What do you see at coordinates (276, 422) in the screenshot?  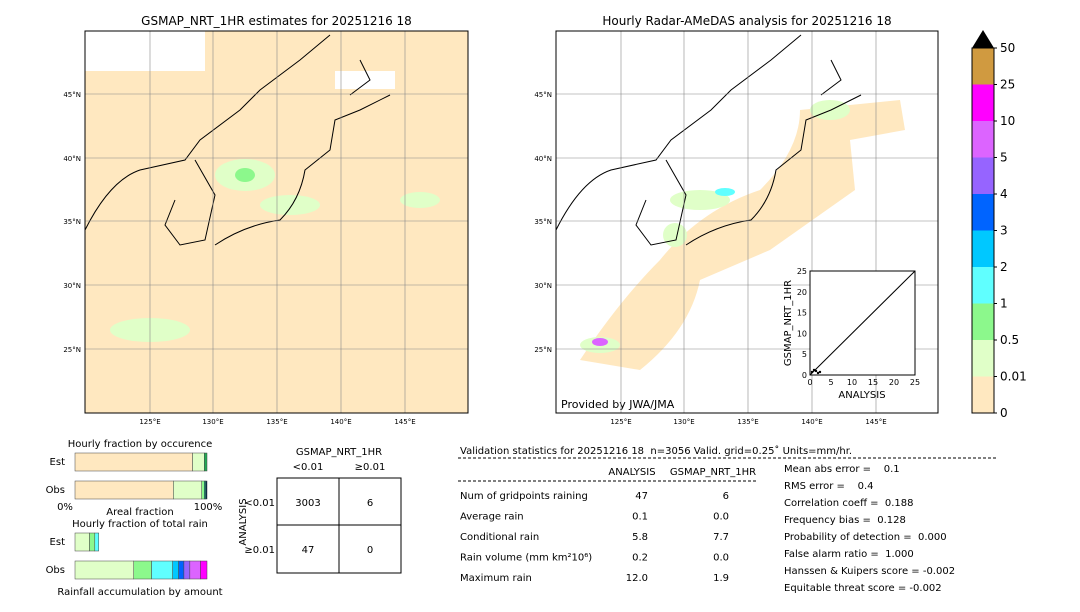 I see `lon-tick-label: 135°E` at bounding box center [276, 422].